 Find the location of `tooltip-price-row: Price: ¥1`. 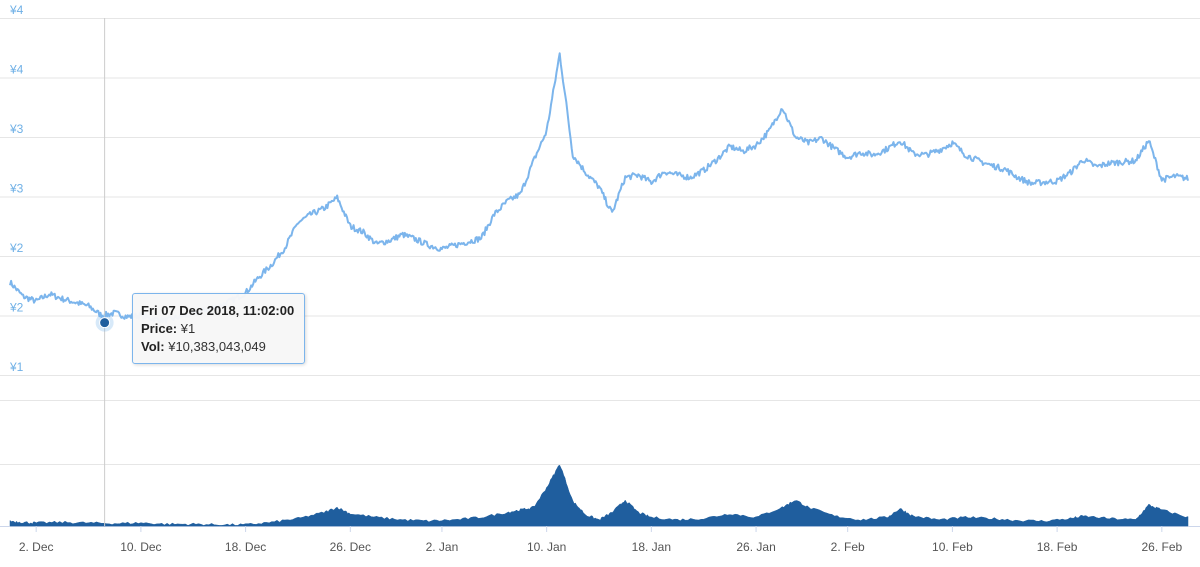

tooltip-price-row: Price: ¥1 is located at coordinates (217, 329).